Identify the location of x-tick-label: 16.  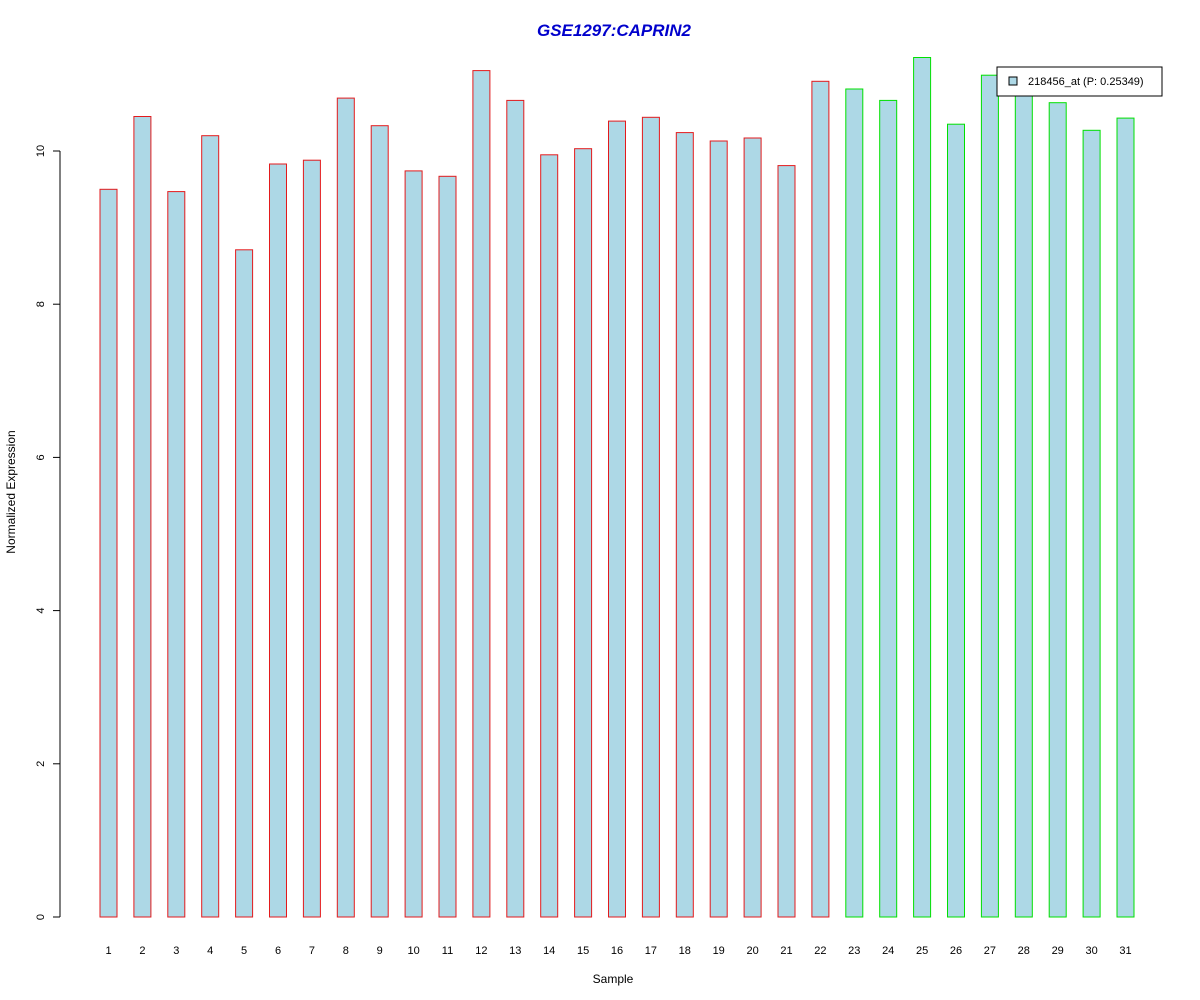
(617, 951).